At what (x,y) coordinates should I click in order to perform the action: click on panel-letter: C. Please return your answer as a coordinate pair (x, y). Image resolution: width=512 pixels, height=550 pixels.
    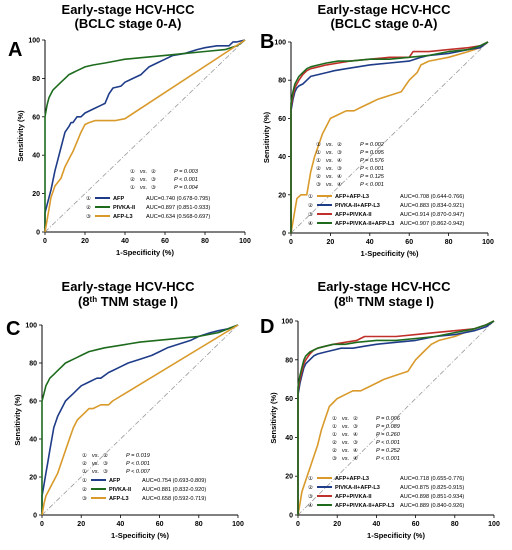
    Looking at the image, I should click on (13, 329).